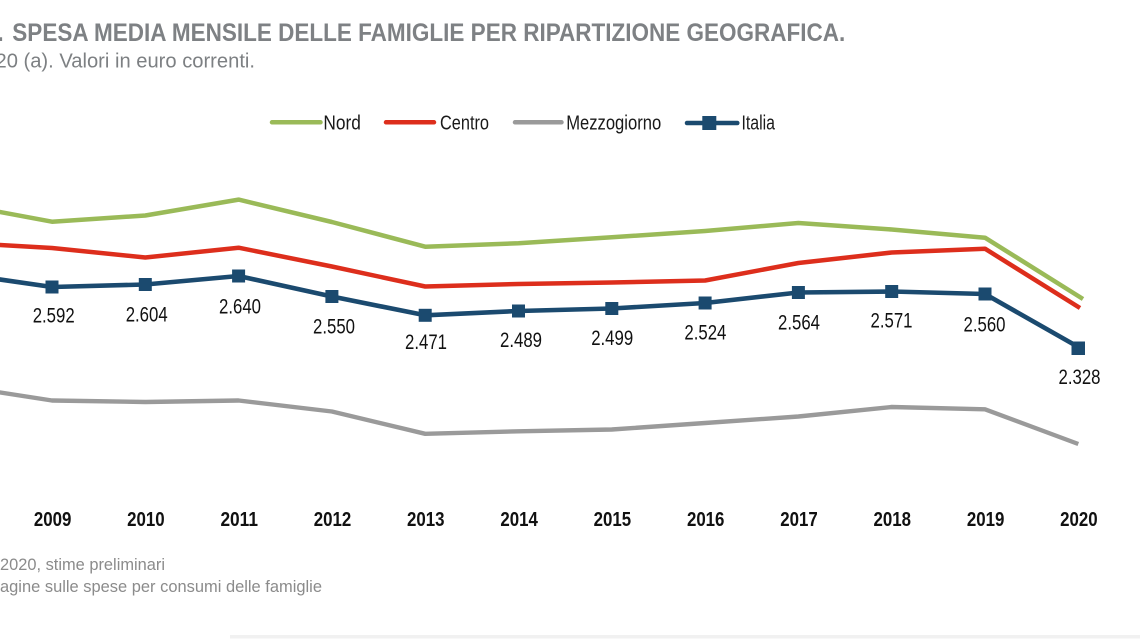 The width and height of the screenshot is (1140, 640). Describe the element at coordinates (1079, 520) in the screenshot. I see `svg-text: 2020` at that location.